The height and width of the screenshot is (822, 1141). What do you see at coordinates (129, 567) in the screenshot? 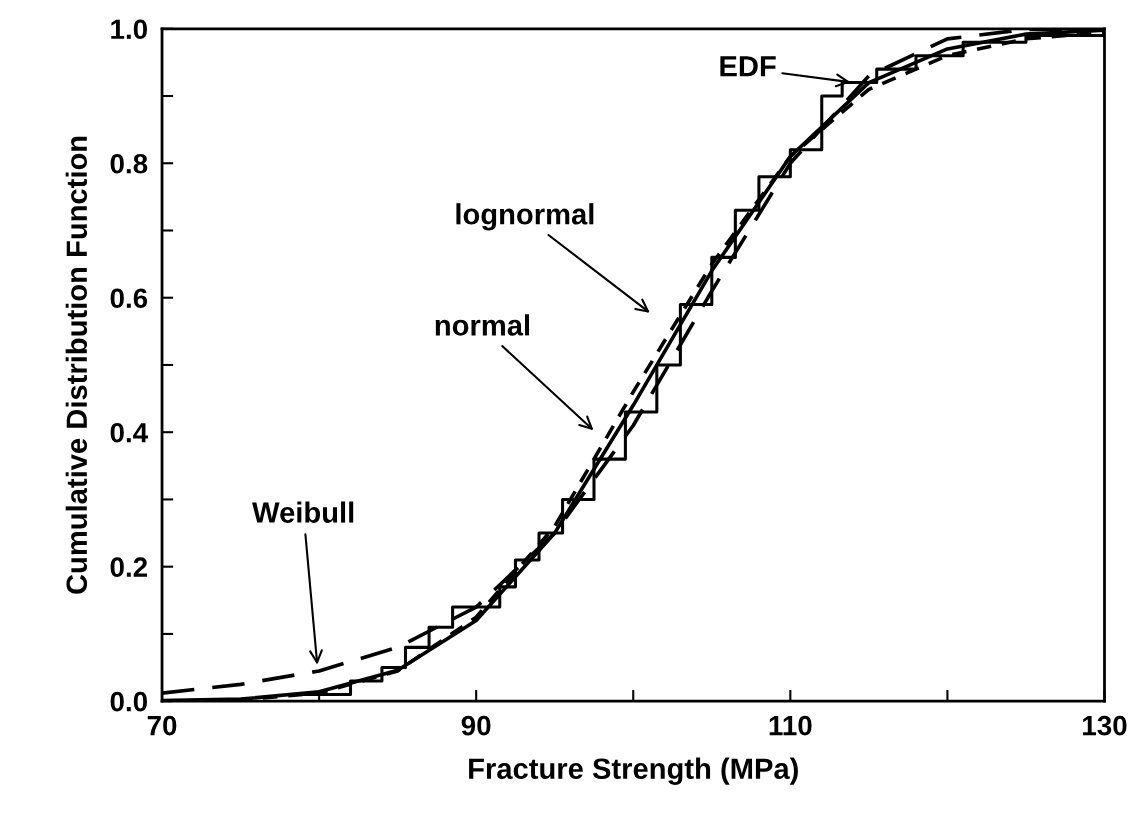
I see `y-tick-label: 0.2` at bounding box center [129, 567].